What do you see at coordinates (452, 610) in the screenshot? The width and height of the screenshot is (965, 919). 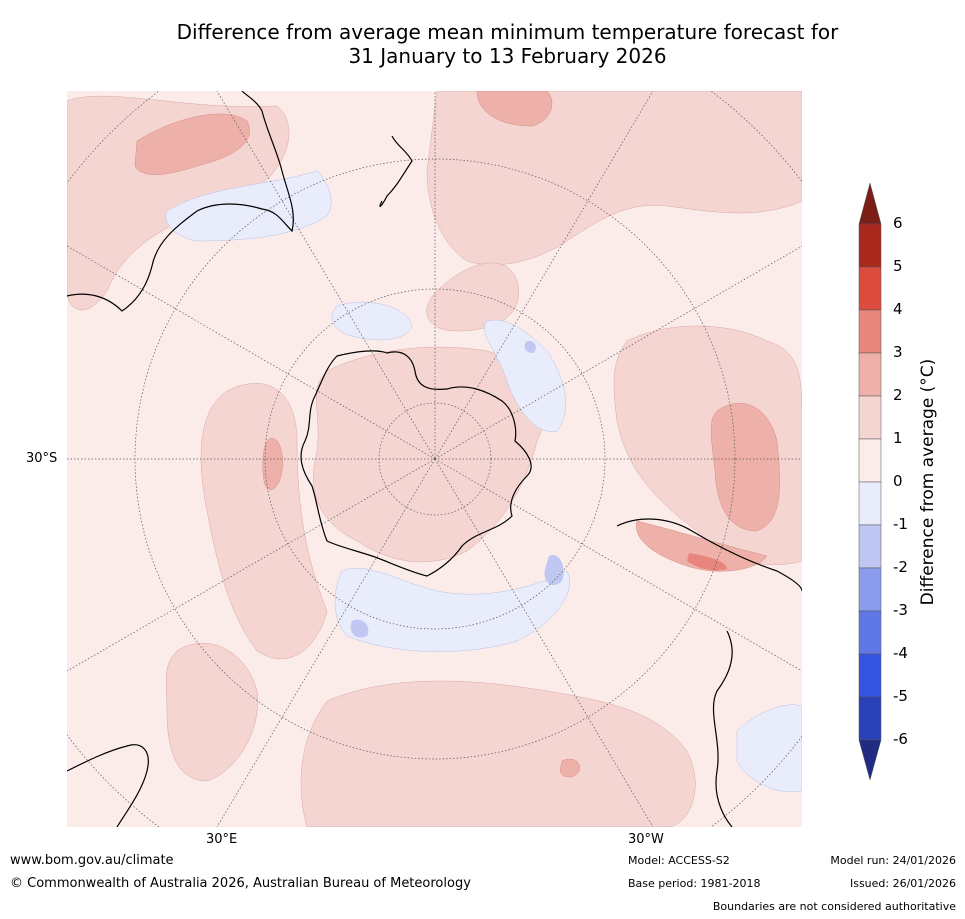 I see `cool-region-south` at bounding box center [452, 610].